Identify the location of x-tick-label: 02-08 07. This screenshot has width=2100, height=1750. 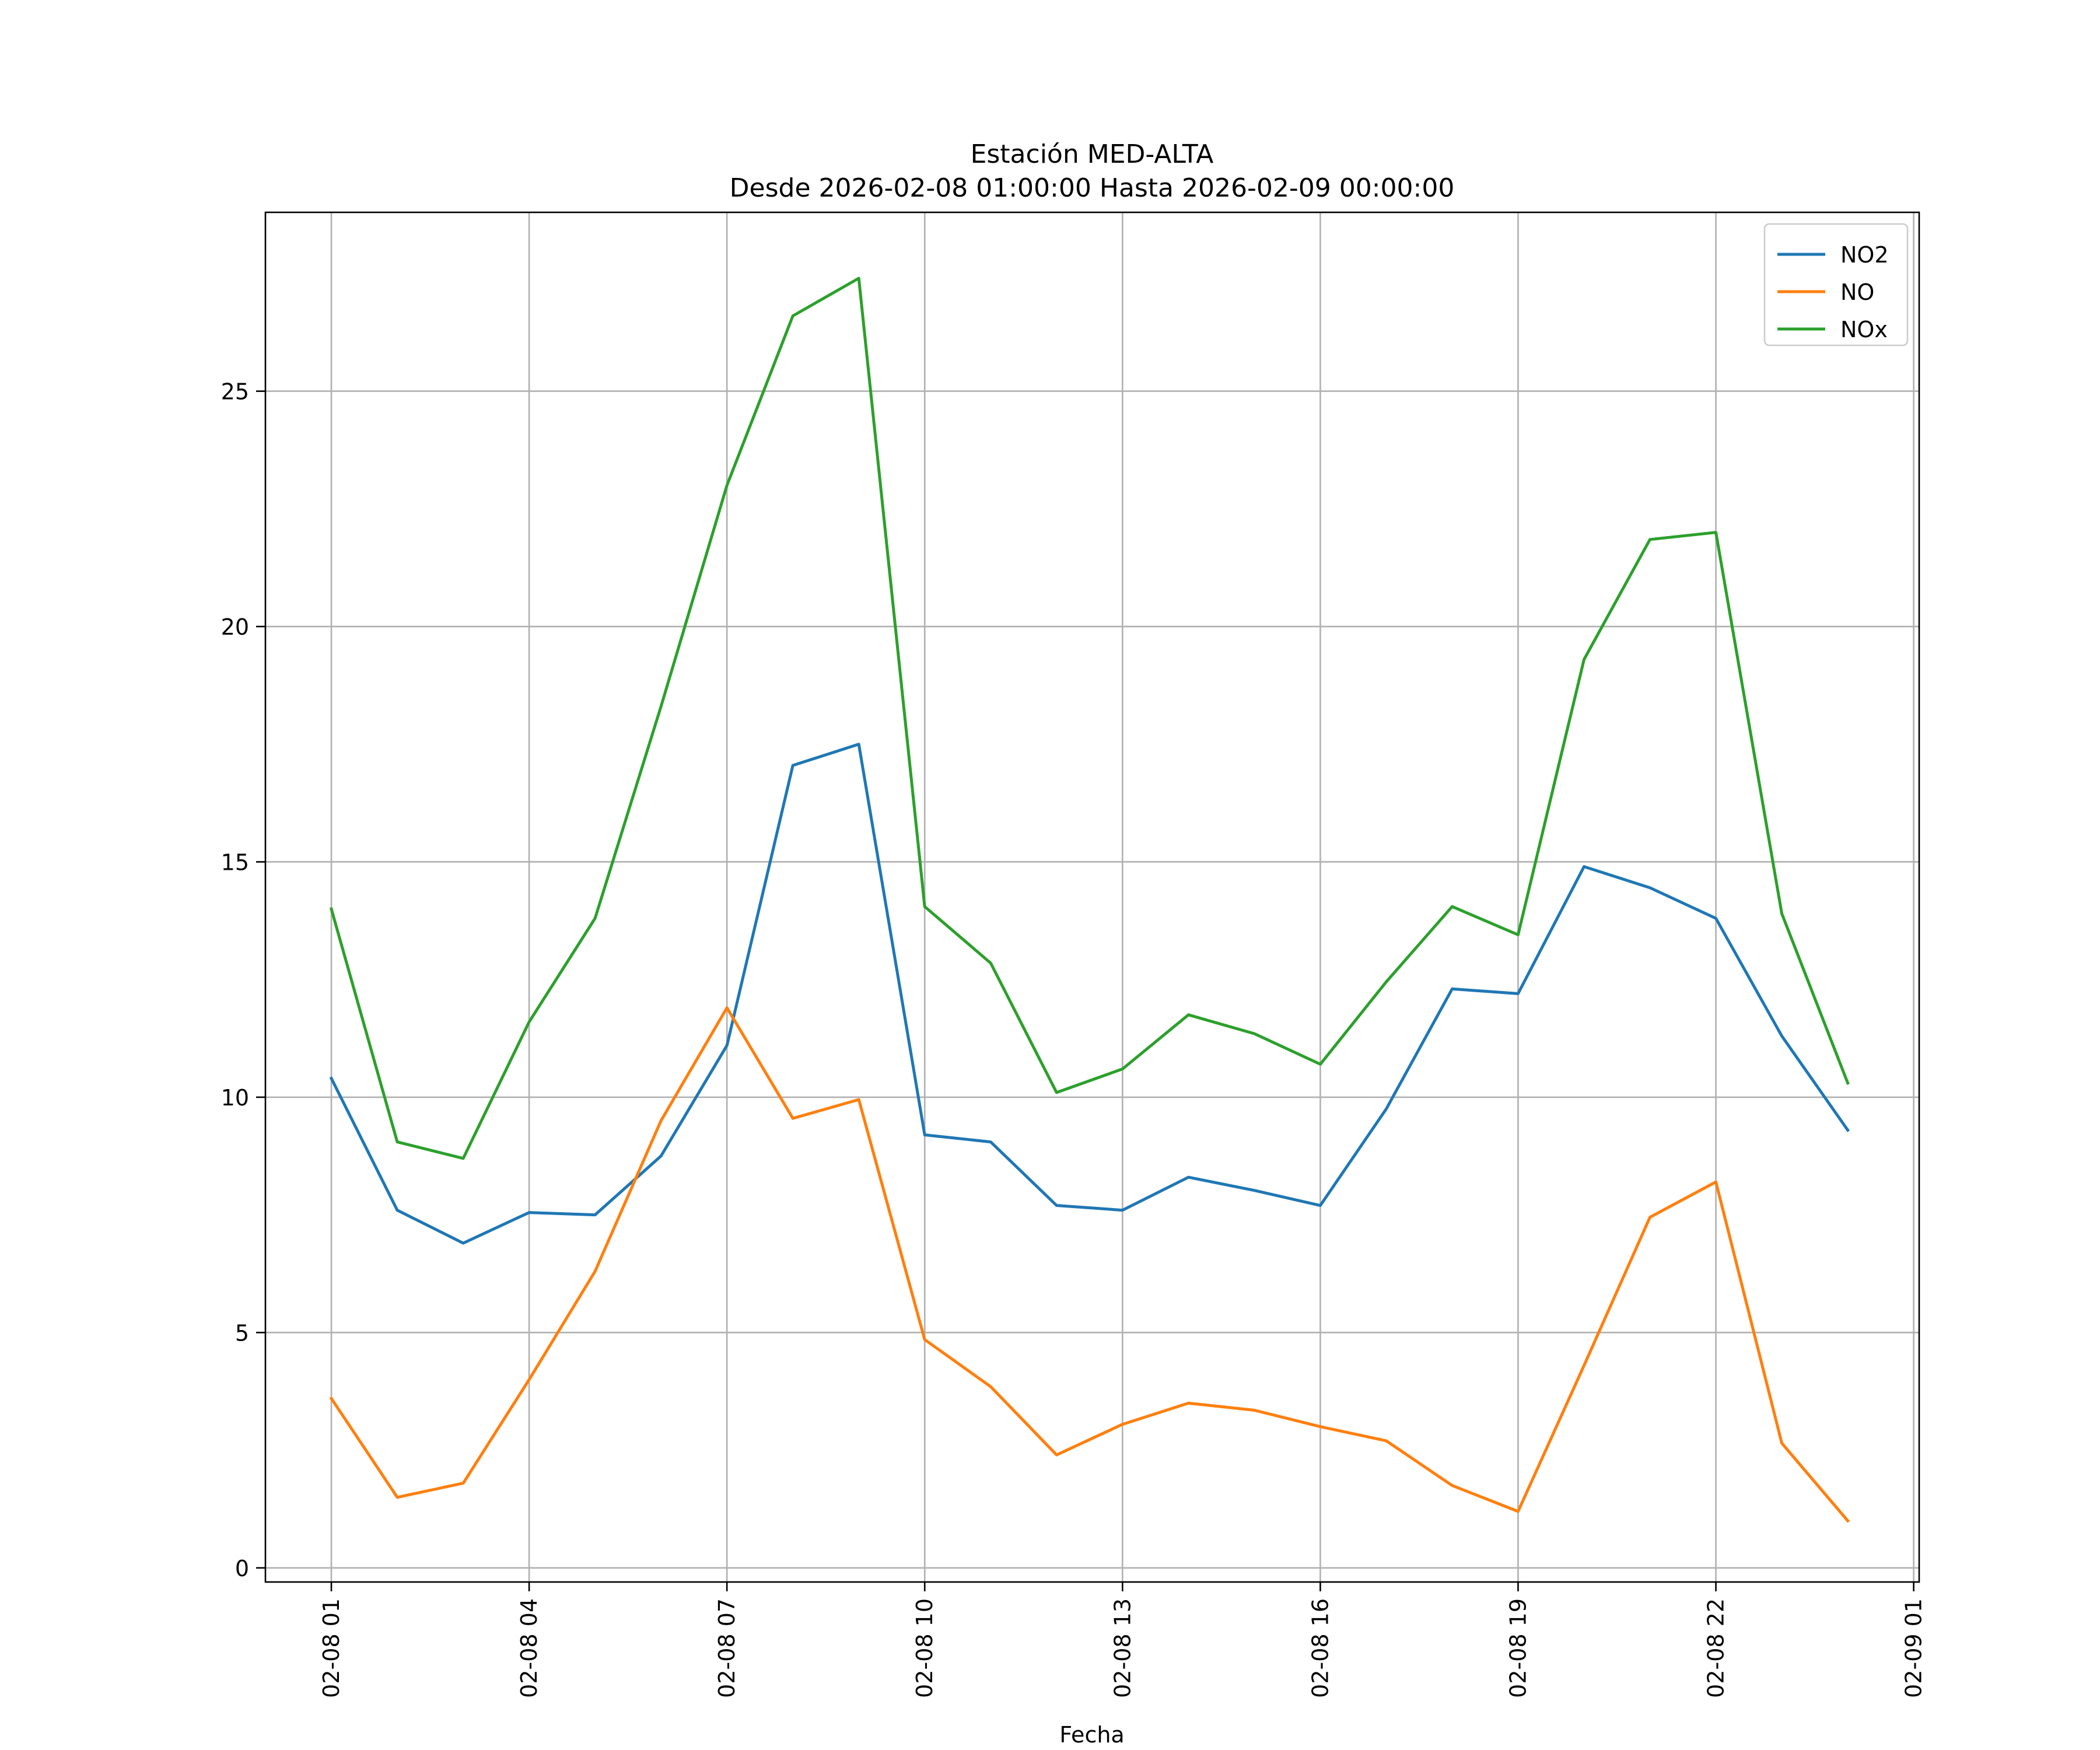
(727, 1648).